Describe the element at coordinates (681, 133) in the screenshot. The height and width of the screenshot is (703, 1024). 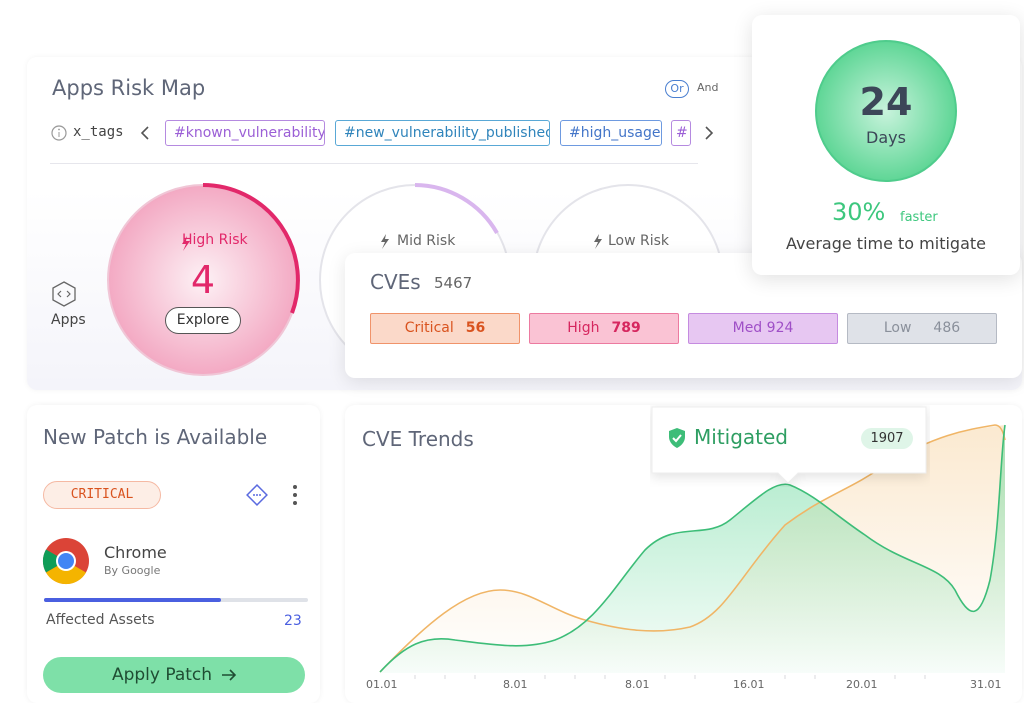
I see `tag: #` at that location.